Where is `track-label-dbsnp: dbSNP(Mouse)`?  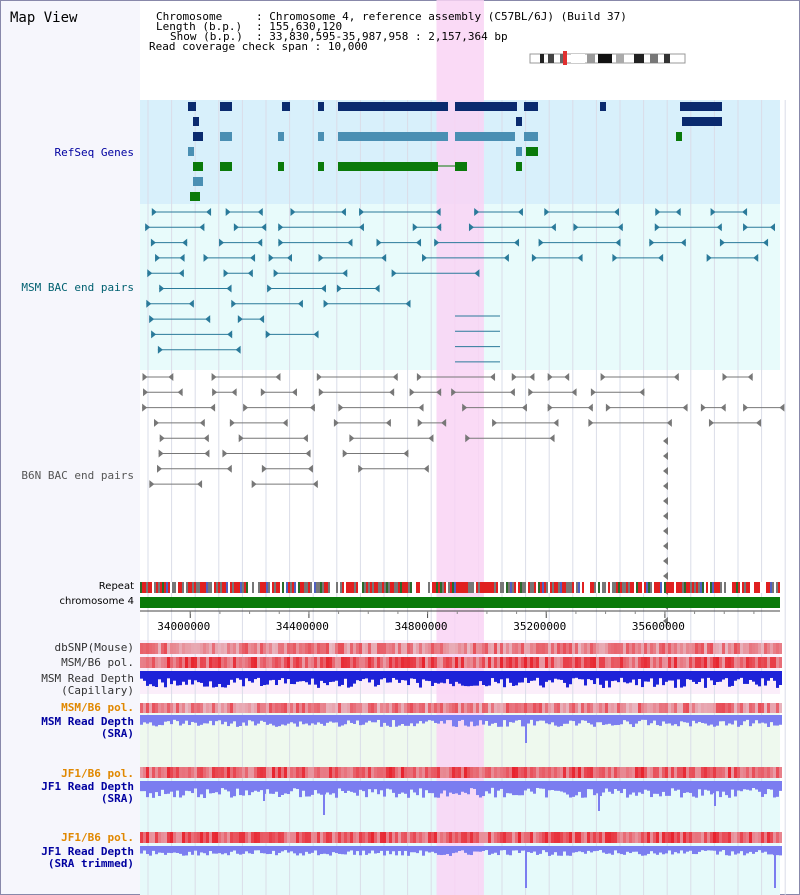
track-label-dbsnp: dbSNP(Mouse) is located at coordinates (94, 647).